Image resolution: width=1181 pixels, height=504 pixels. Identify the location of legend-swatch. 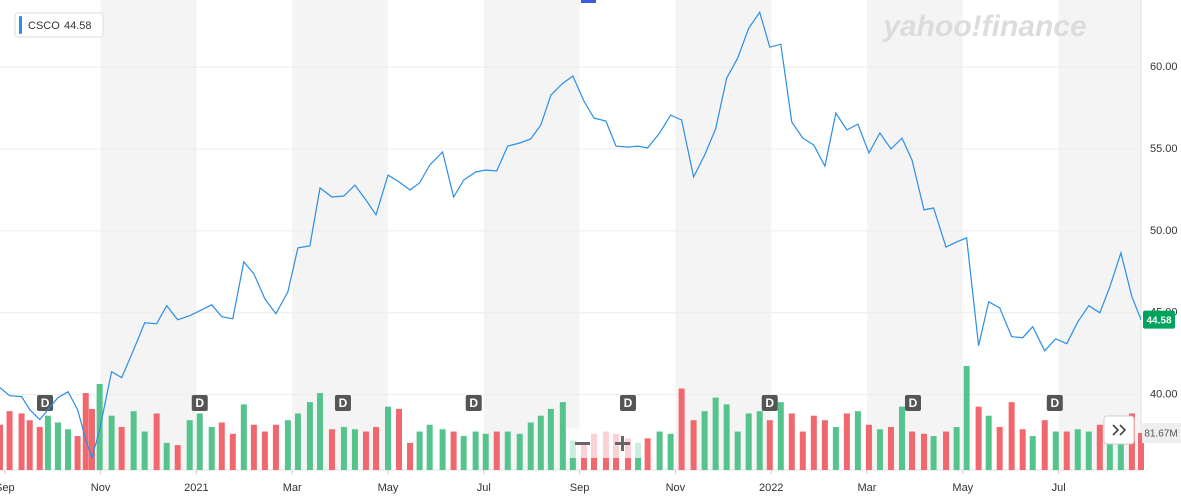
(20, 25).